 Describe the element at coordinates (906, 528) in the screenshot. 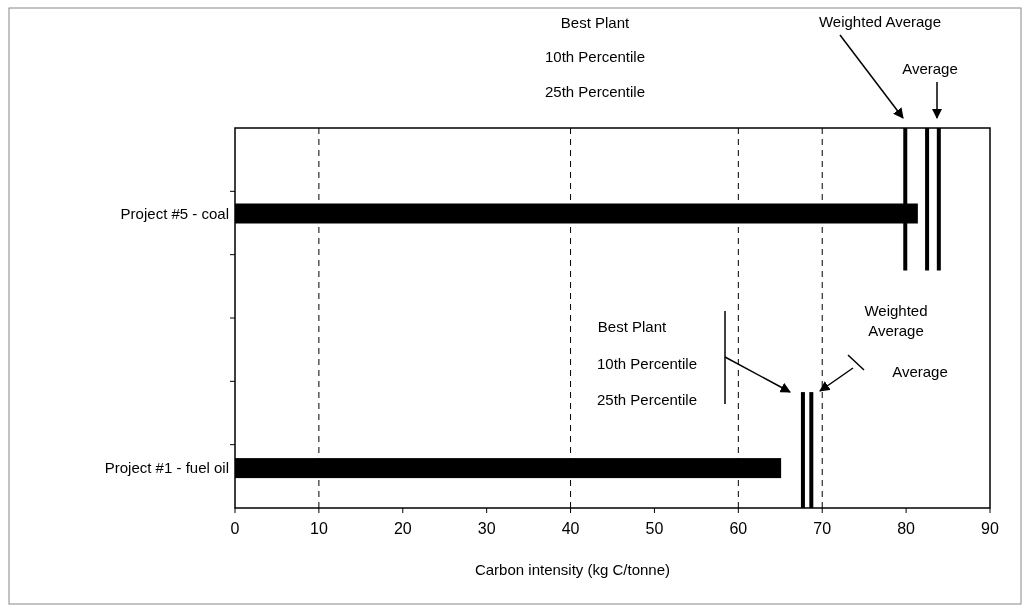

I see `x-tick-label: 80` at that location.